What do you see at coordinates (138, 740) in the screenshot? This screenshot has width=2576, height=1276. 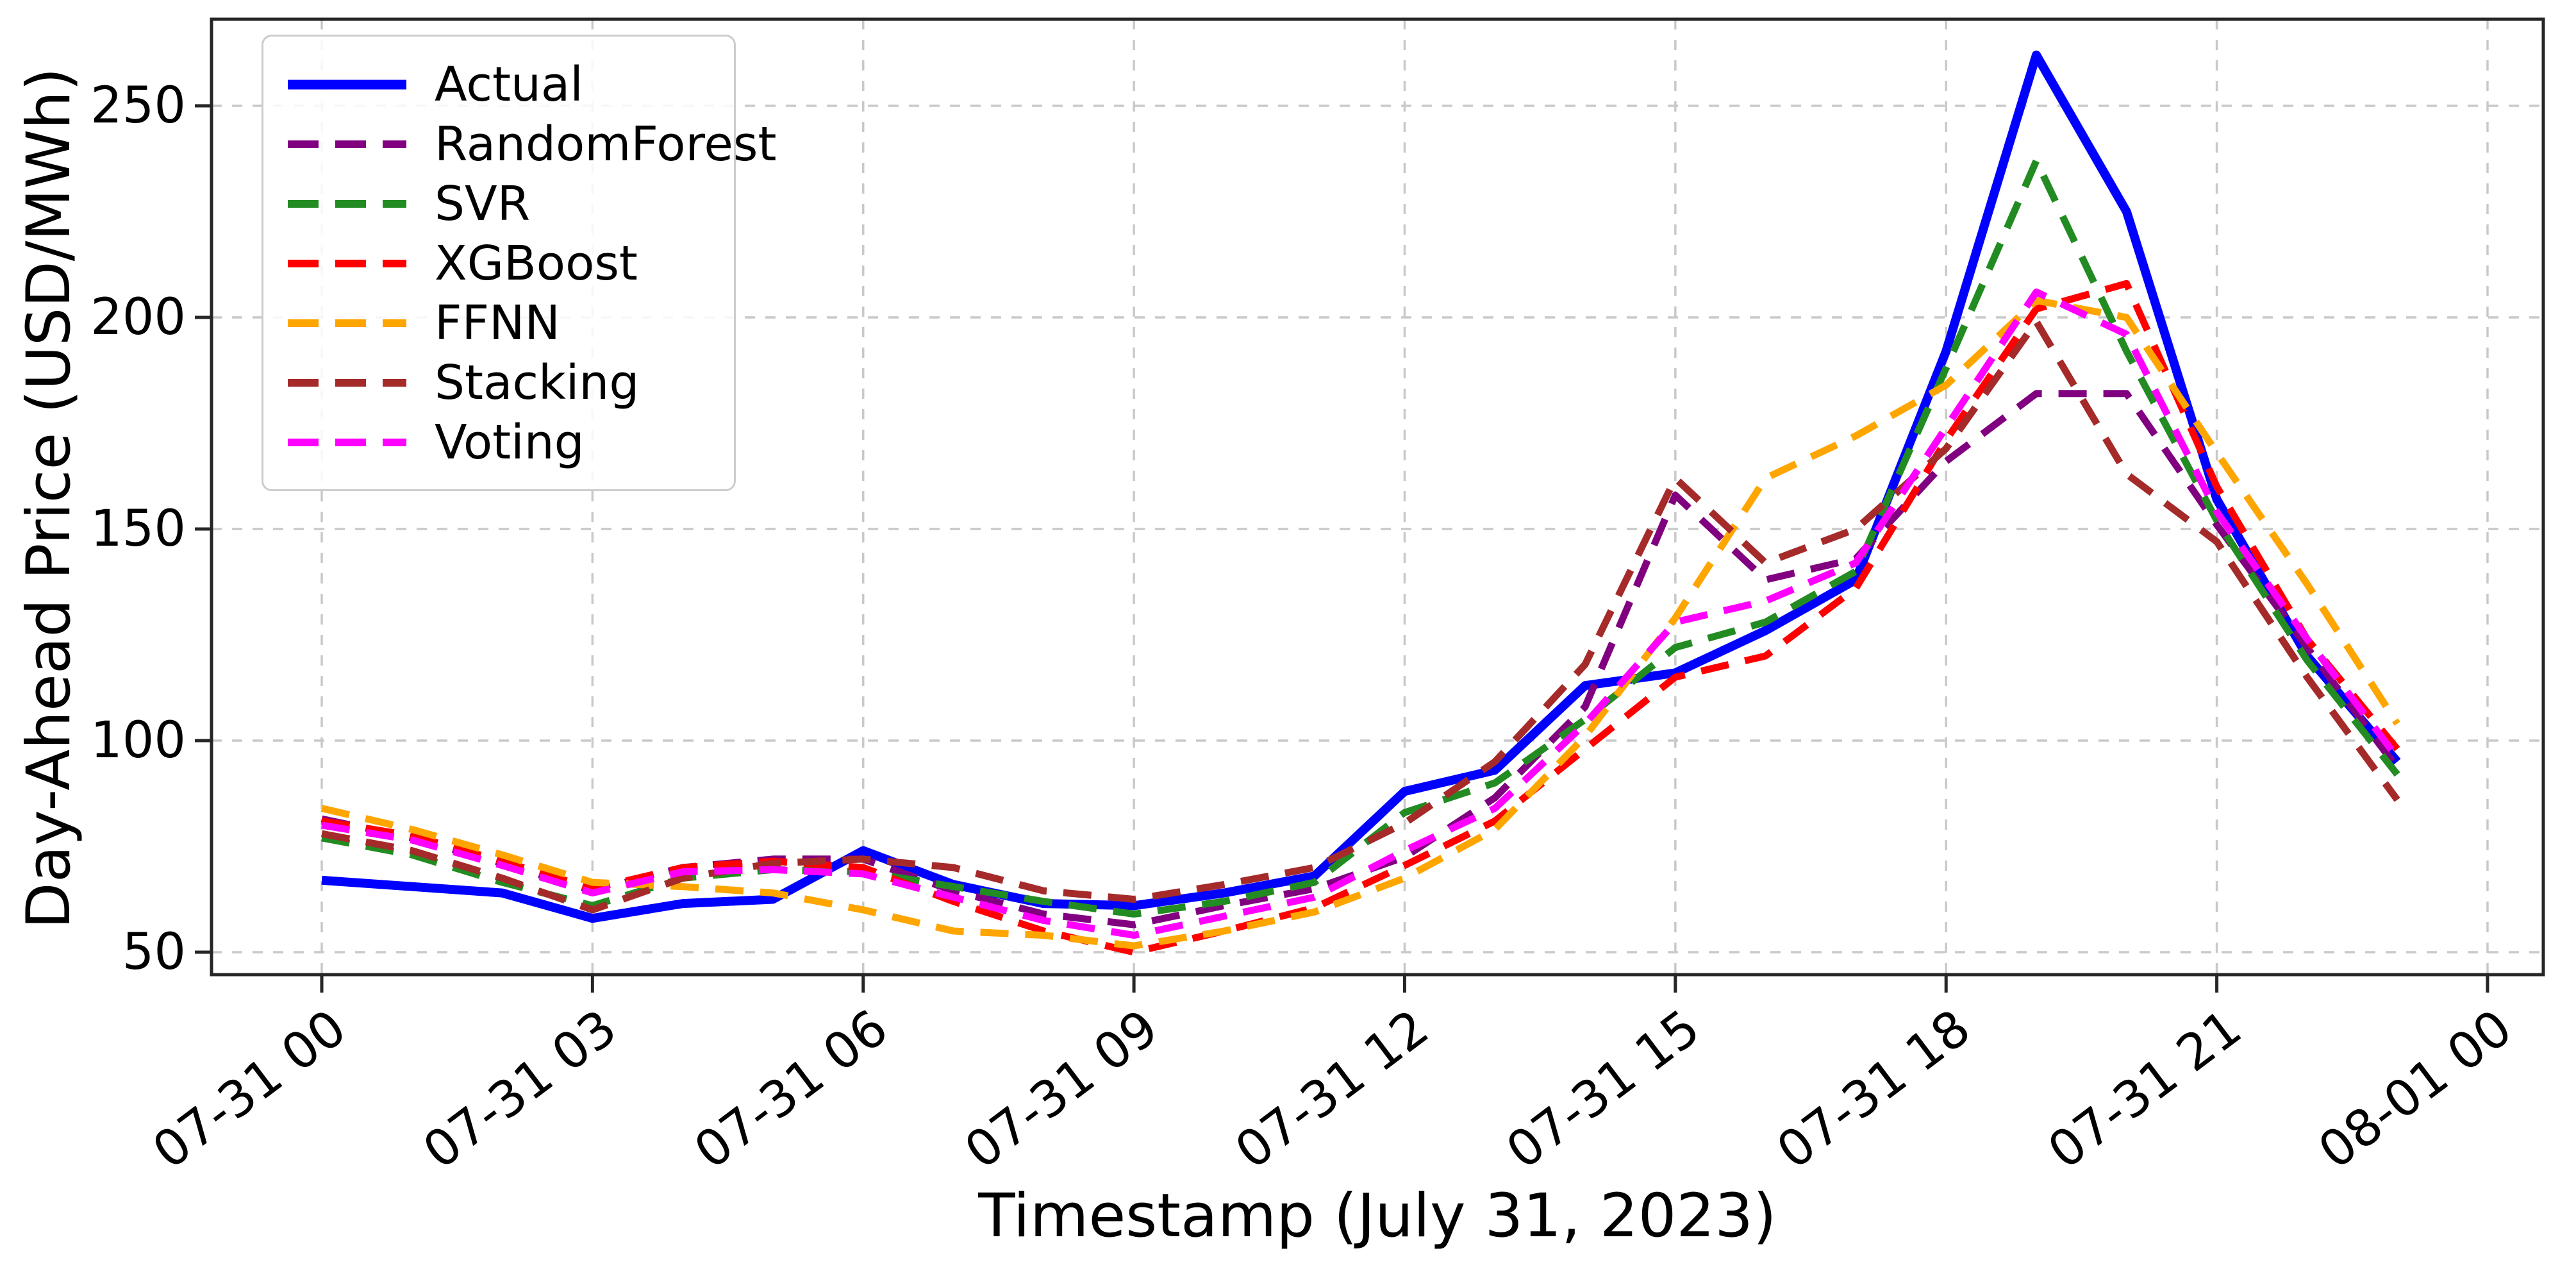 I see `y-tick-label-100: 100` at bounding box center [138, 740].